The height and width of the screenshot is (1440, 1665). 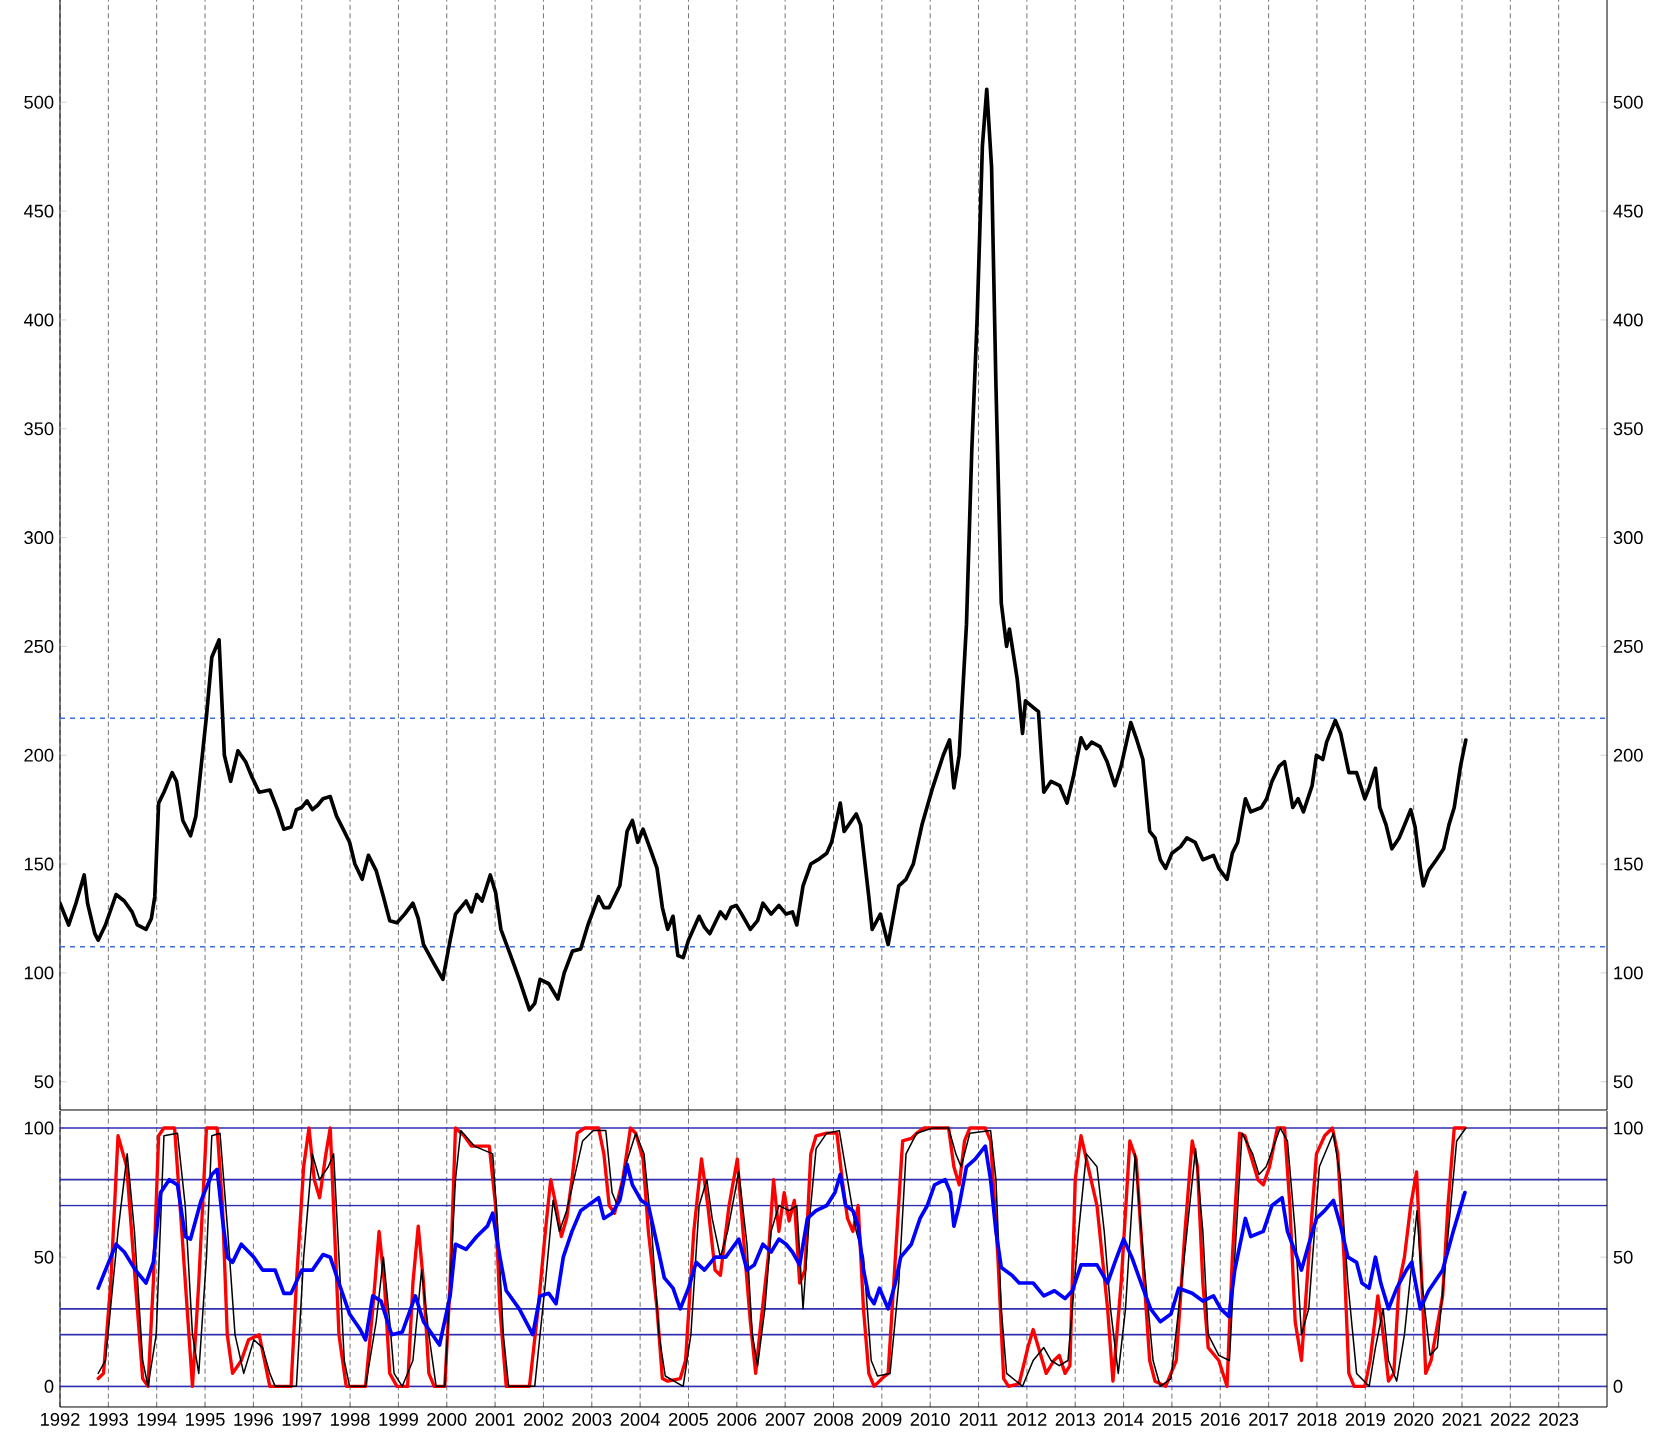 I want to click on y2-tick-label: 350, so click(x=1628, y=429).